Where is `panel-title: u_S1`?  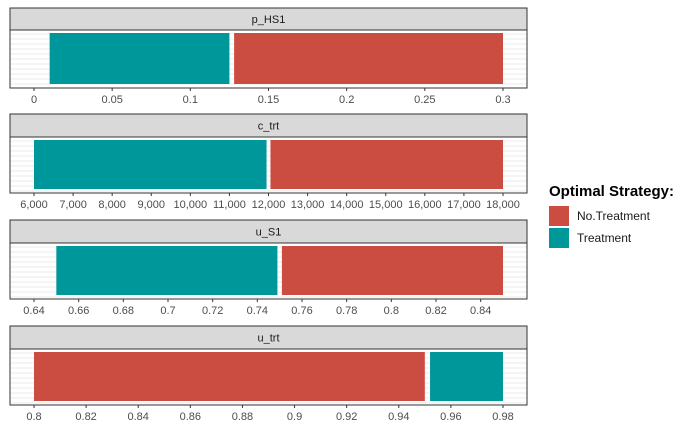
panel-title: u_S1 is located at coordinates (269, 233).